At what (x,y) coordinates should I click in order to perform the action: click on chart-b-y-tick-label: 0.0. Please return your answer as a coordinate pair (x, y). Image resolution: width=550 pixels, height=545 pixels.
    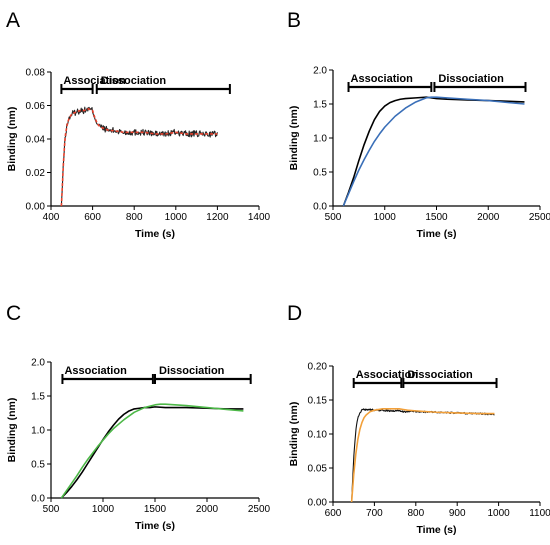
    Looking at the image, I should click on (320, 207).